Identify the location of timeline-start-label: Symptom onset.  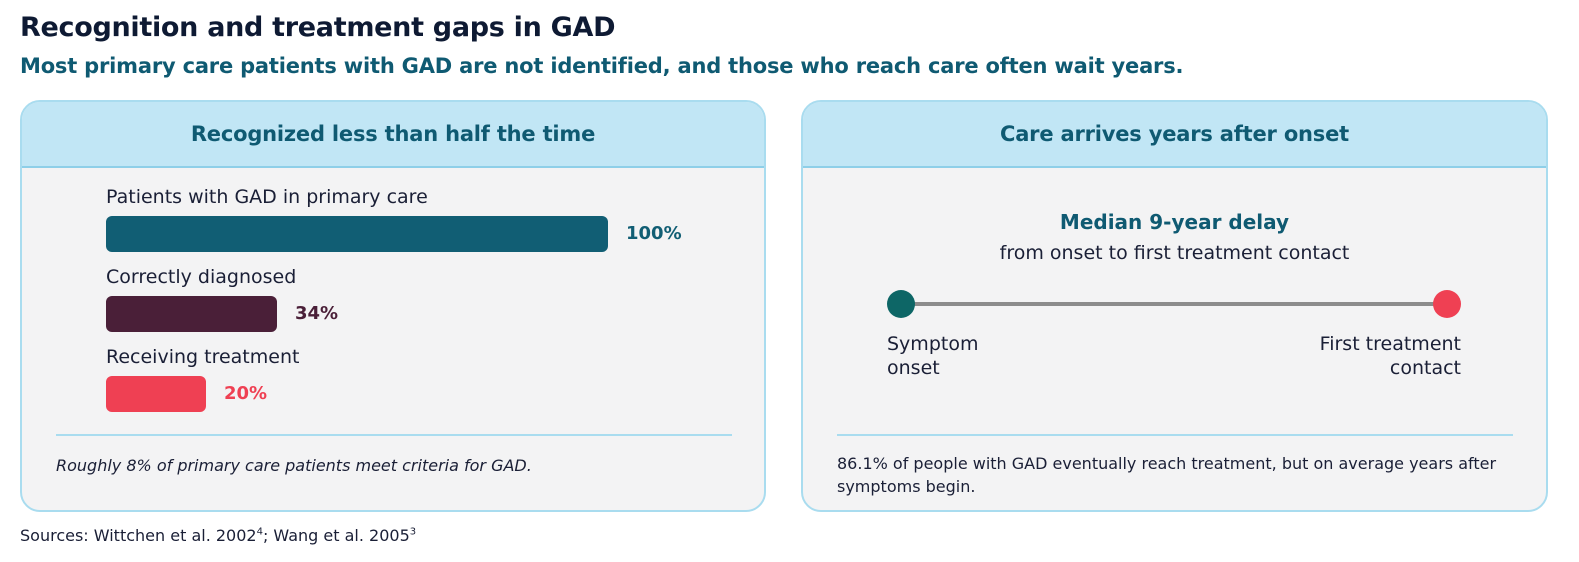
(933, 356).